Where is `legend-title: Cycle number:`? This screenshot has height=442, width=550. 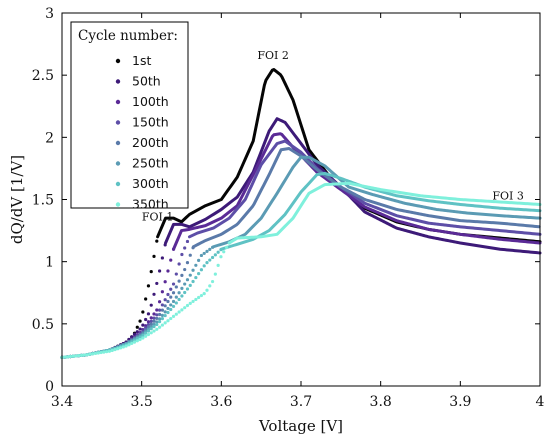
legend-title: Cycle number: is located at coordinates (128, 36).